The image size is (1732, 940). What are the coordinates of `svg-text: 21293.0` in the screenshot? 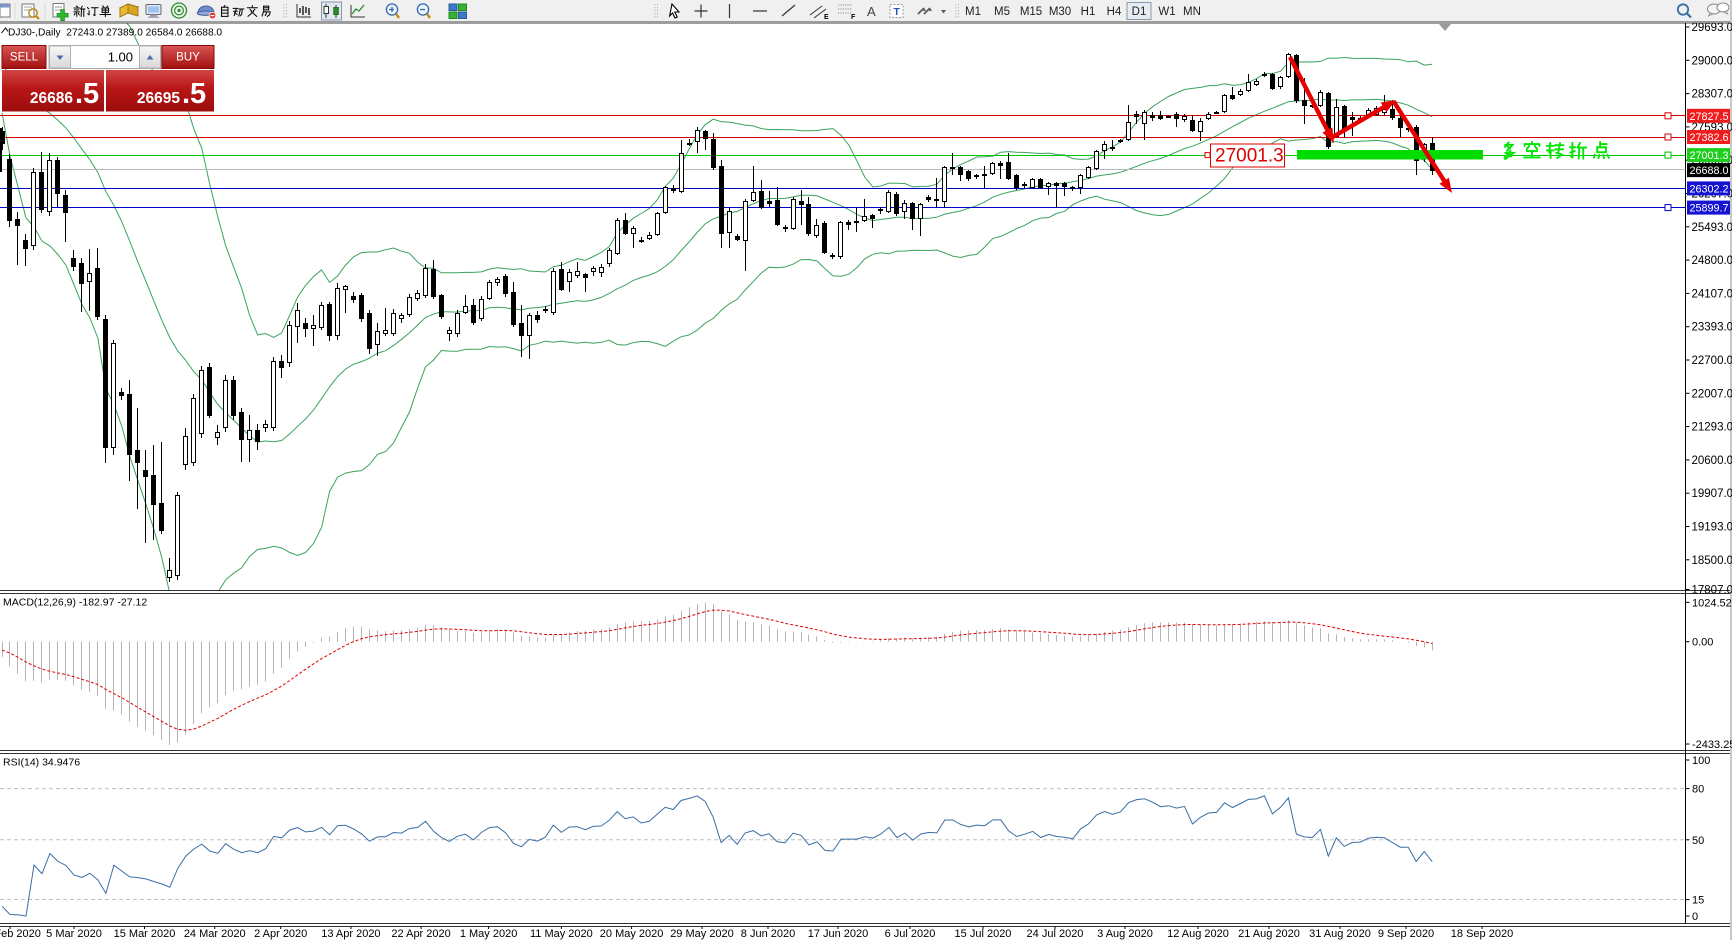 It's located at (1712, 428).